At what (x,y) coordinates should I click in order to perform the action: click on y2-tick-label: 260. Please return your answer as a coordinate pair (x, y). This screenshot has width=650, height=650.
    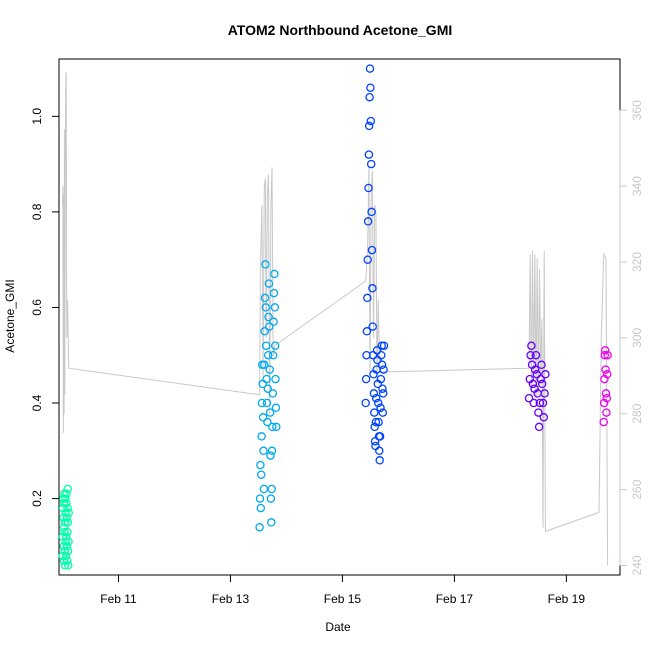
    Looking at the image, I should click on (637, 489).